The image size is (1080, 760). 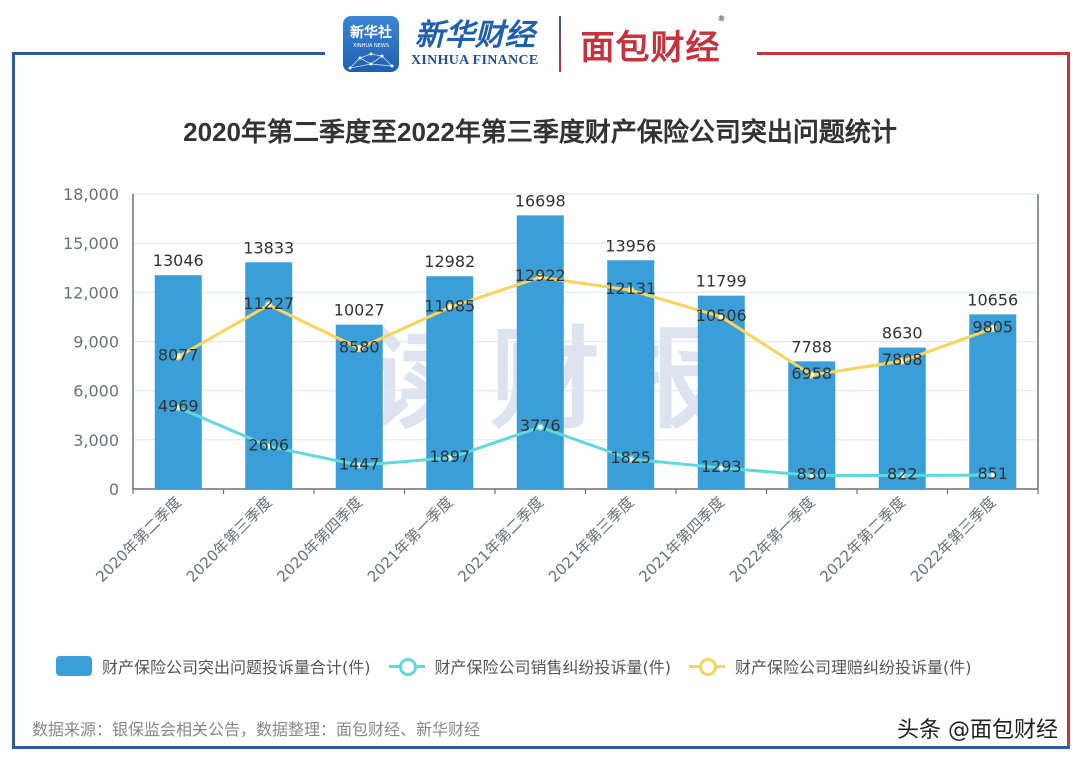 What do you see at coordinates (474, 35) in the screenshot?
I see `xinhua-finance-logo-cn: 新华财经` at bounding box center [474, 35].